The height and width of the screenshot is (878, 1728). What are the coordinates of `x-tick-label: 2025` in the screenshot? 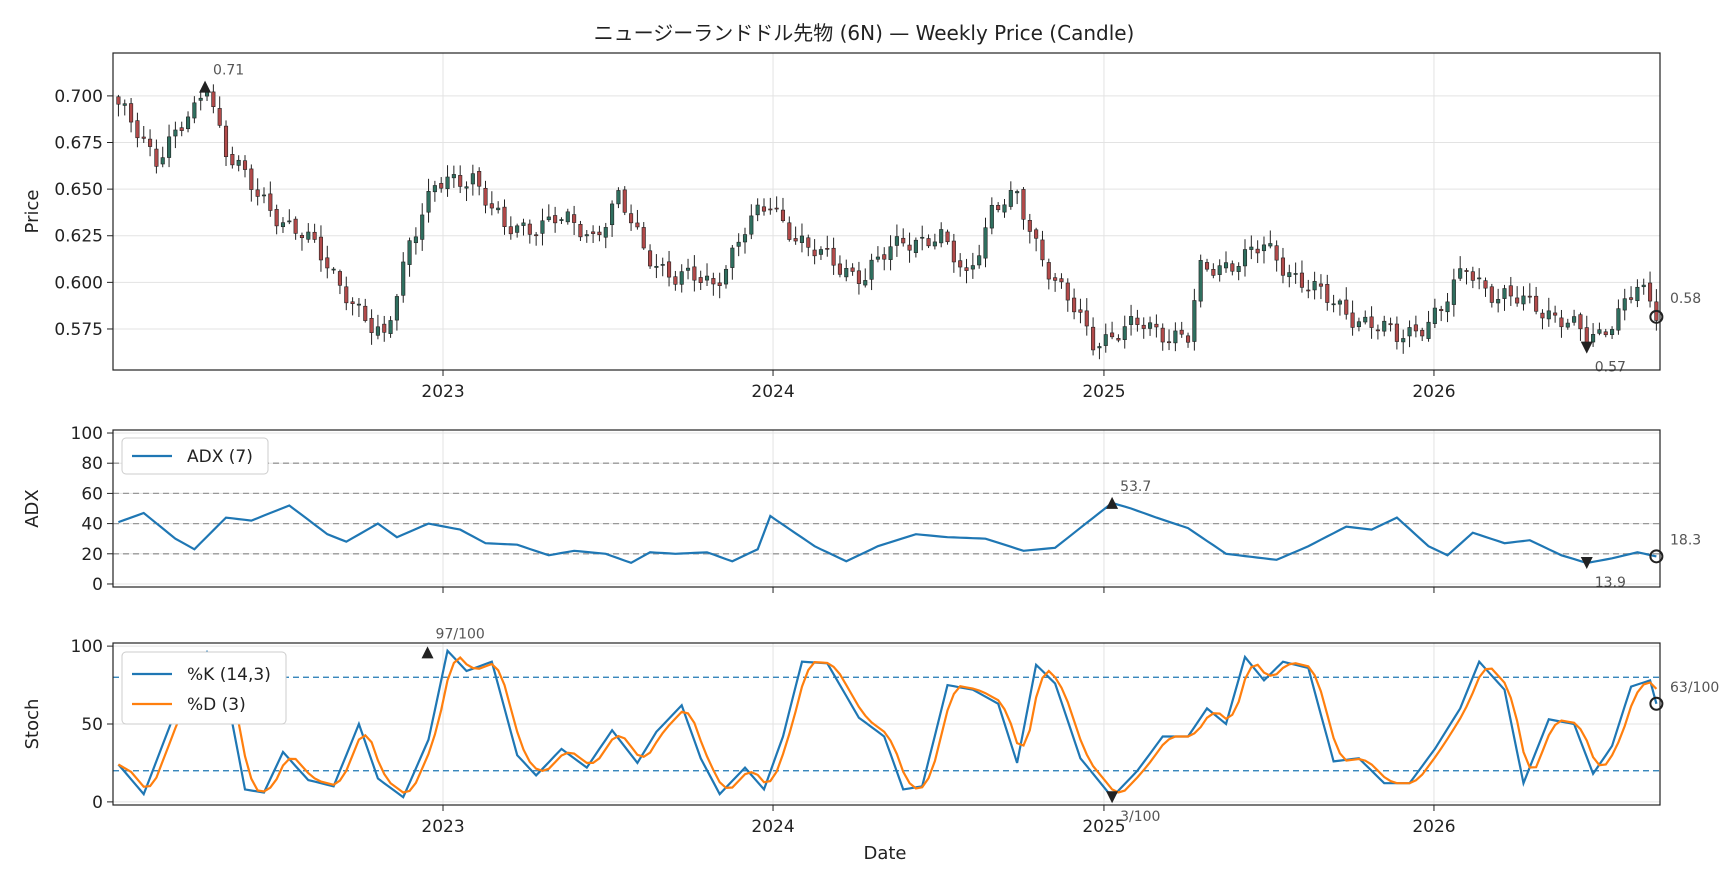 It's located at (1103, 827).